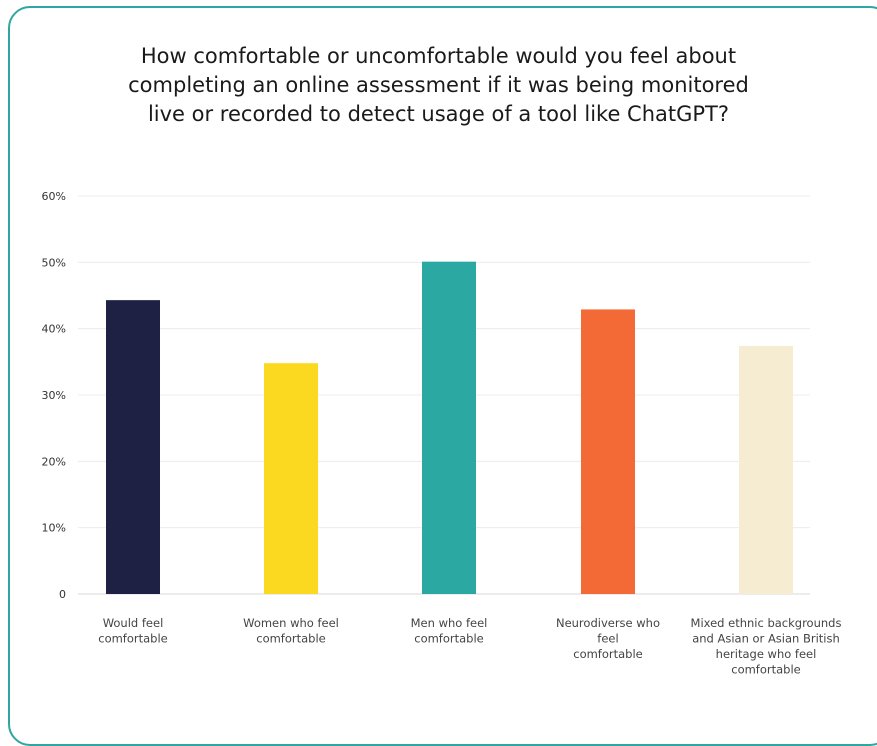 Image resolution: width=877 pixels, height=746 pixels. I want to click on x-category-label: Women who feel comfortable, so click(291, 631).